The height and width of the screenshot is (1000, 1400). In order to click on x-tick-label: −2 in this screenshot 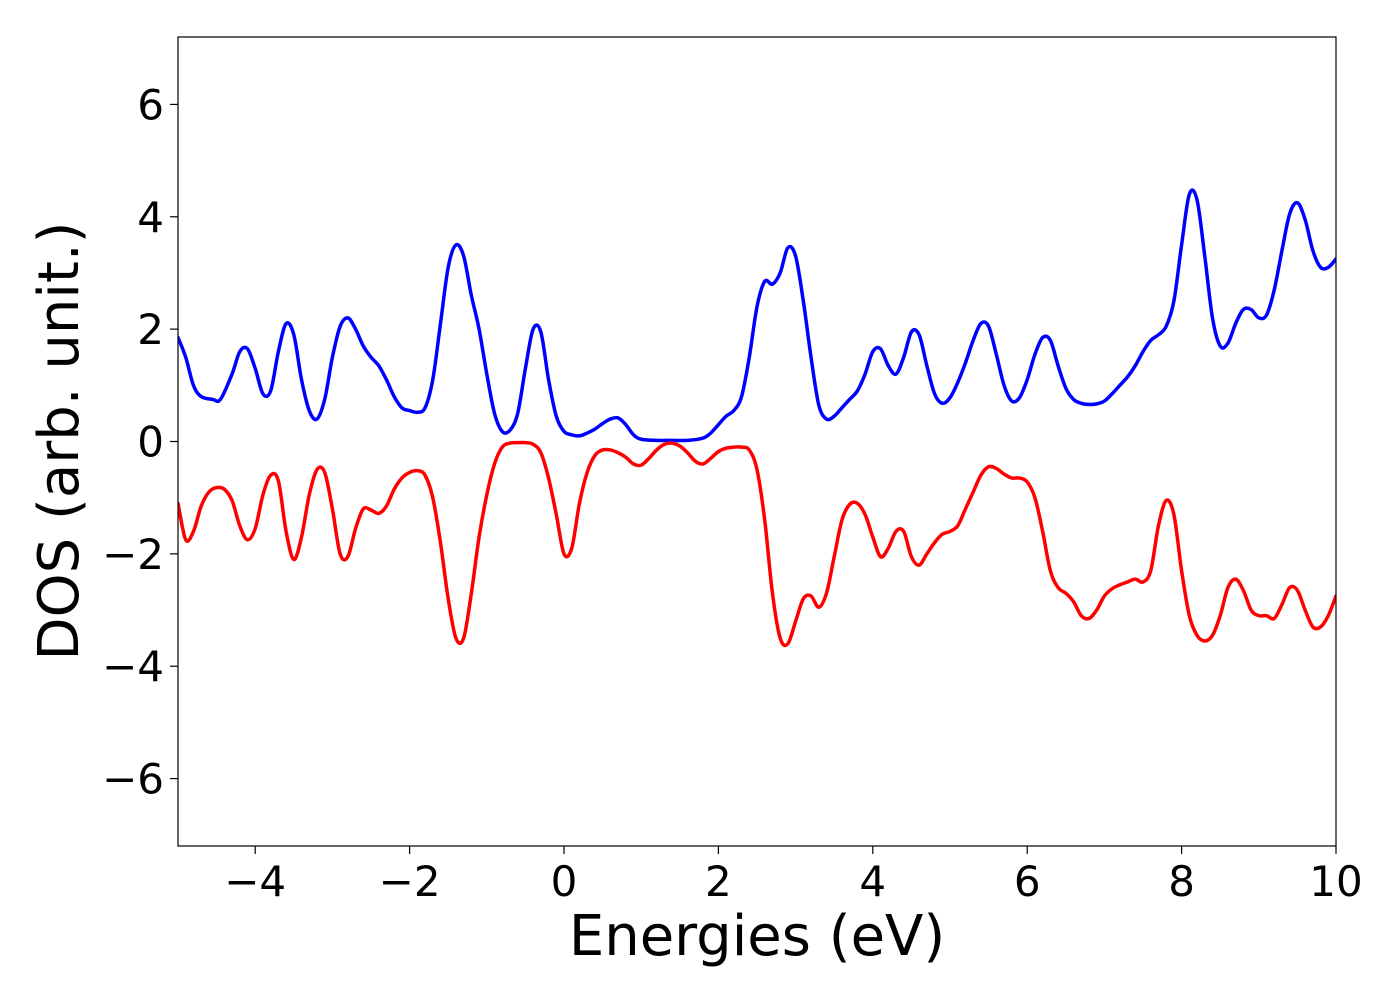, I will do `click(410, 881)`.